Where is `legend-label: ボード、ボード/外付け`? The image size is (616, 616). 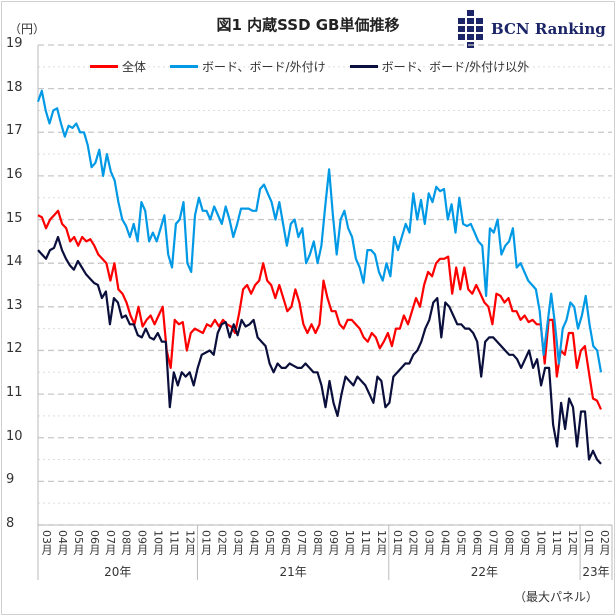 legend-label: ボード、ボード/外付け is located at coordinates (264, 67).